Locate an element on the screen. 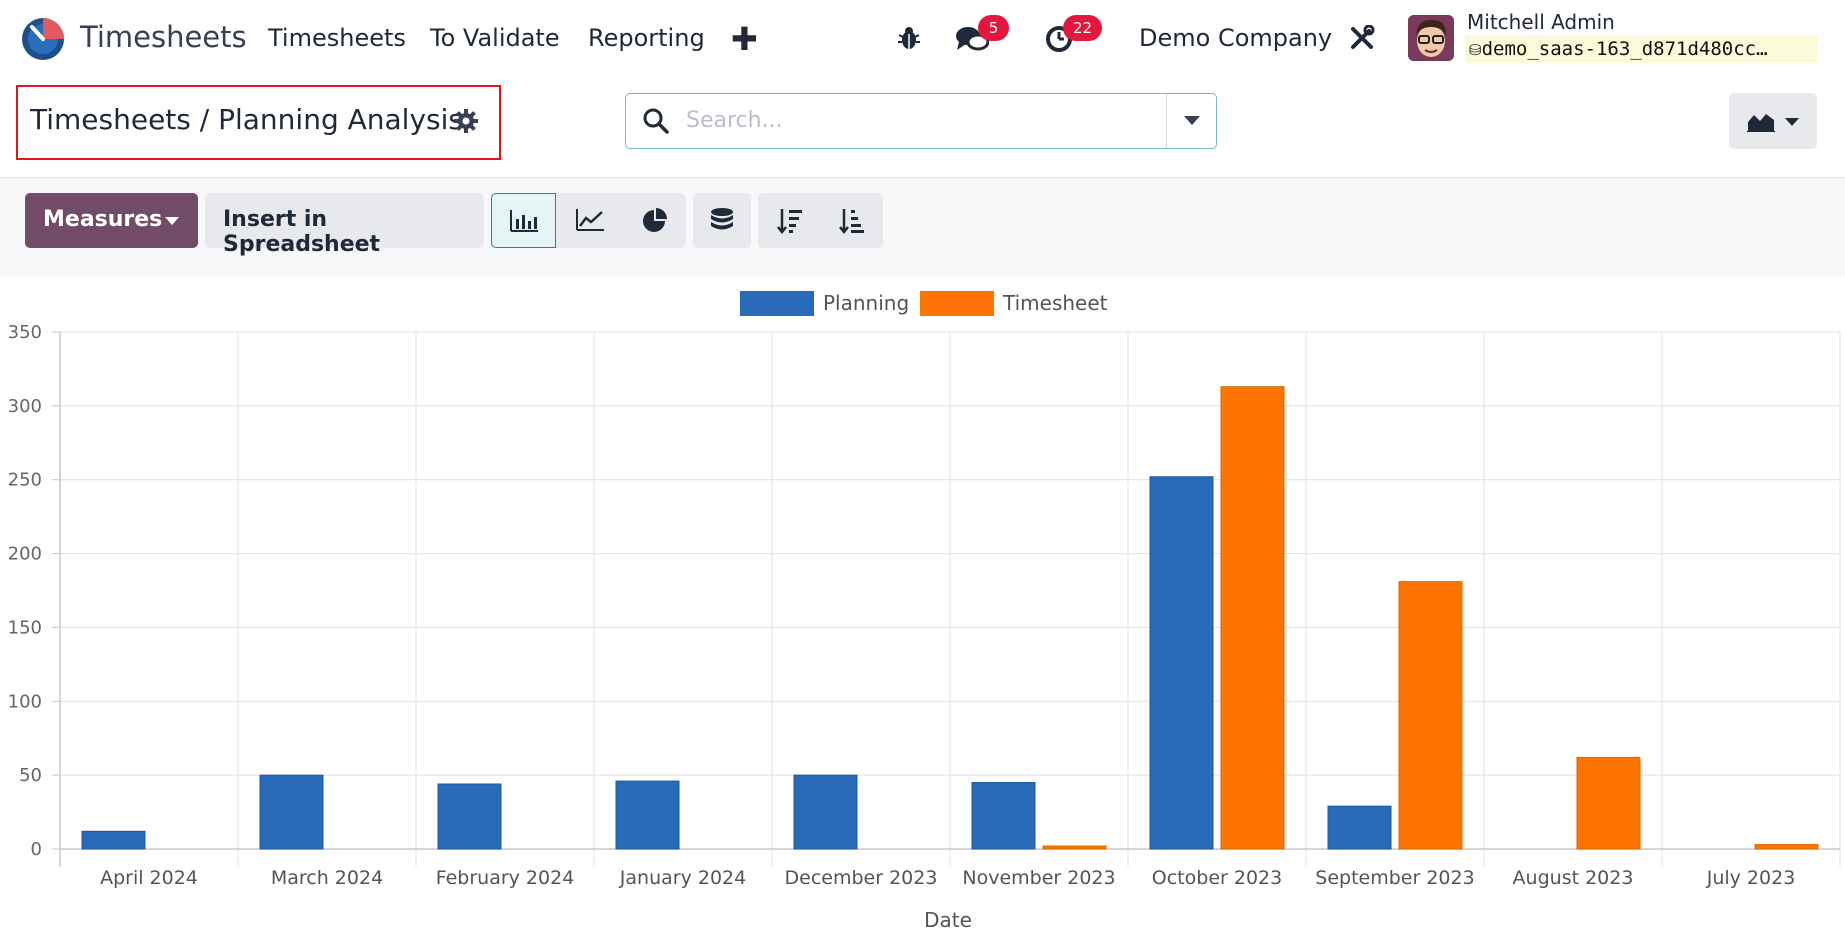  x-tick-label: September 2023 is located at coordinates (1394, 878).